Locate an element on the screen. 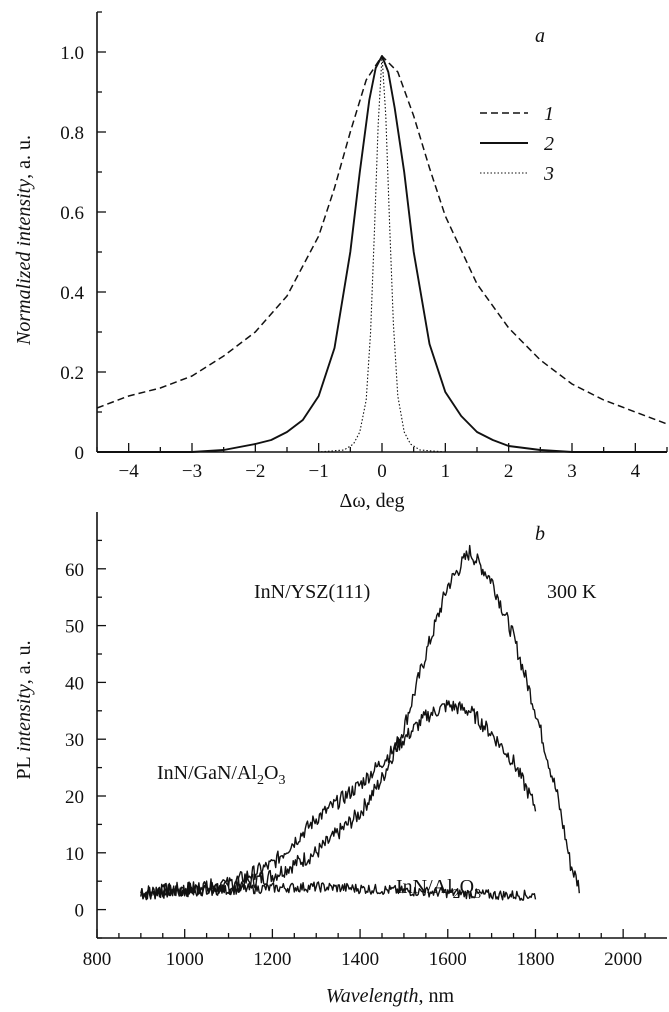  panel-b-x-tick-label: 1800 is located at coordinates (535, 959).